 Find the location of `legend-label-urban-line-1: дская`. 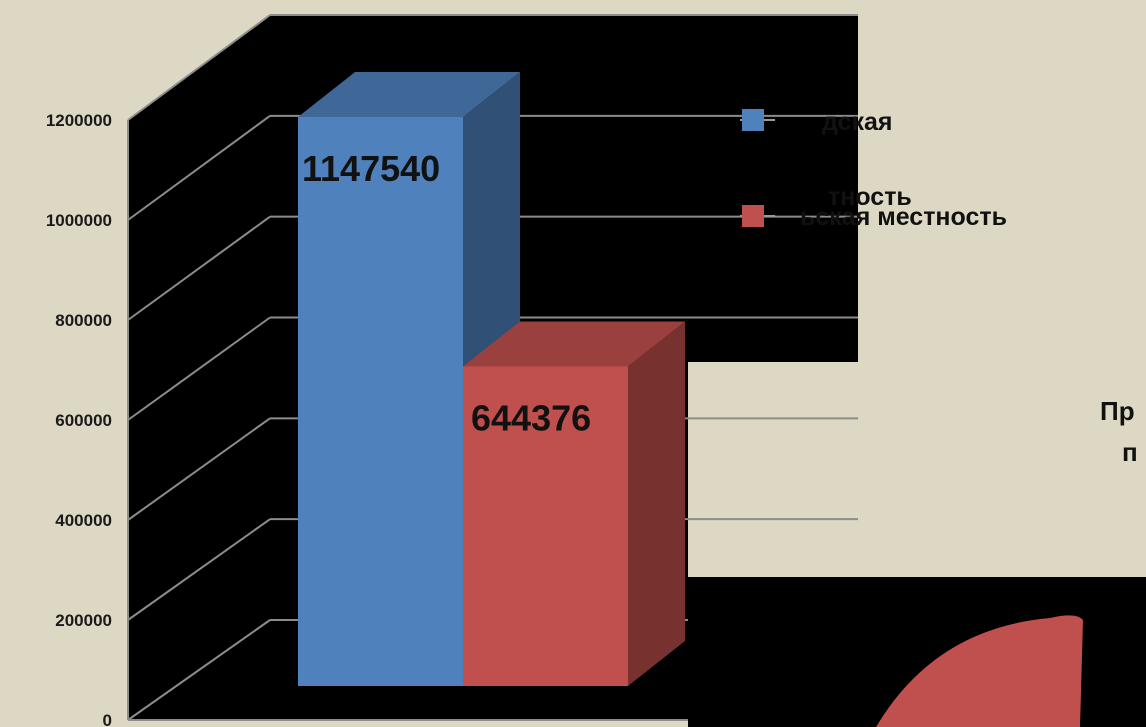

legend-label-urban-line-1: дская is located at coordinates (857, 122).